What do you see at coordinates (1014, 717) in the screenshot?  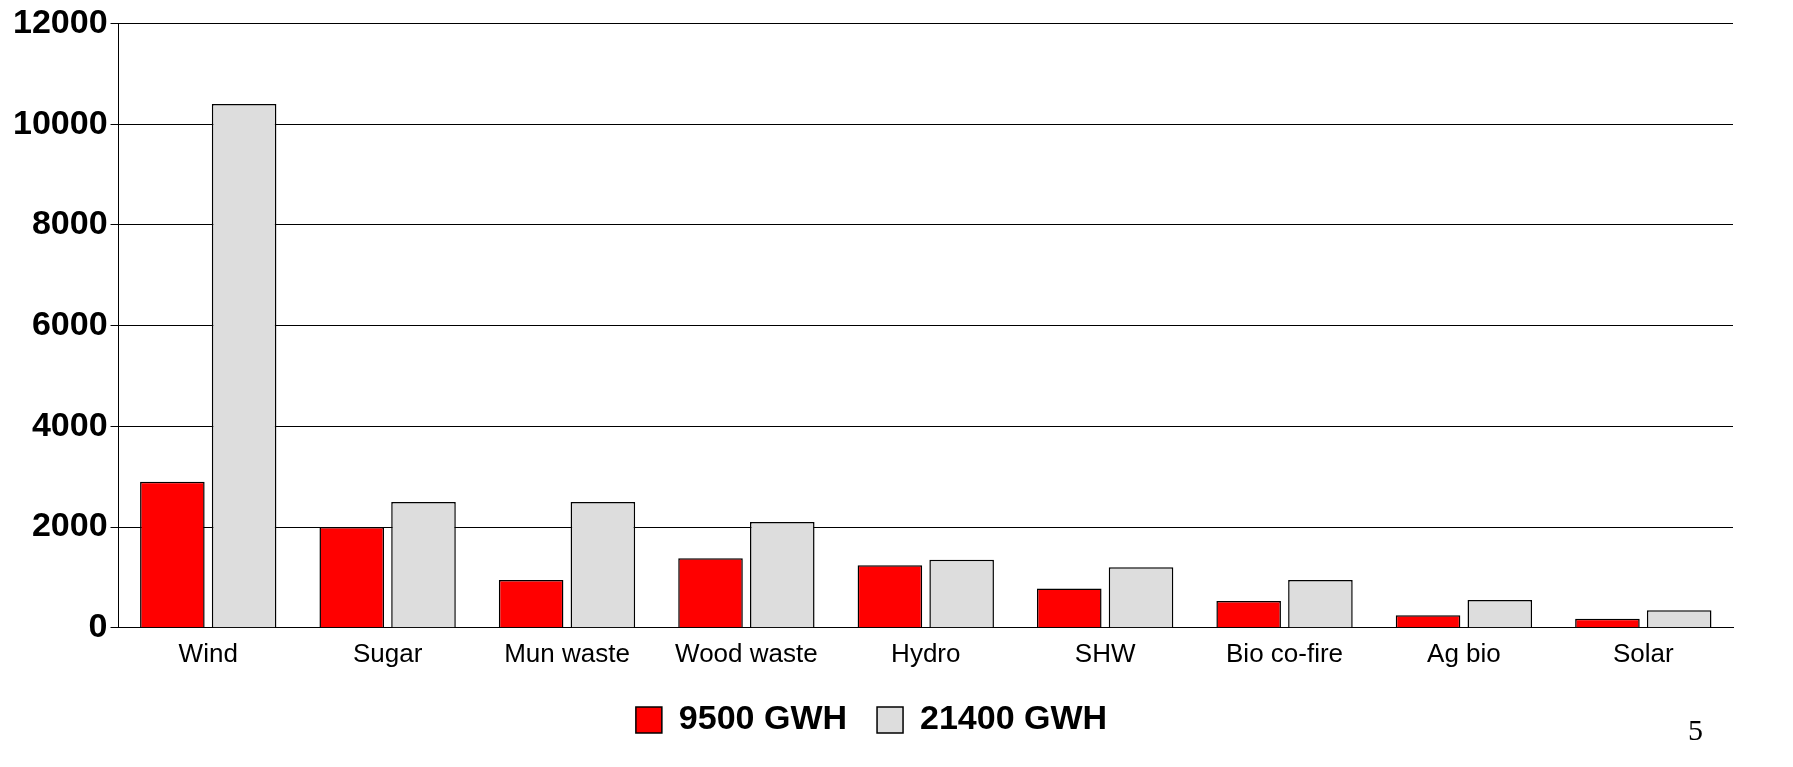 I see `legend-label: 21400 GWH` at bounding box center [1014, 717].